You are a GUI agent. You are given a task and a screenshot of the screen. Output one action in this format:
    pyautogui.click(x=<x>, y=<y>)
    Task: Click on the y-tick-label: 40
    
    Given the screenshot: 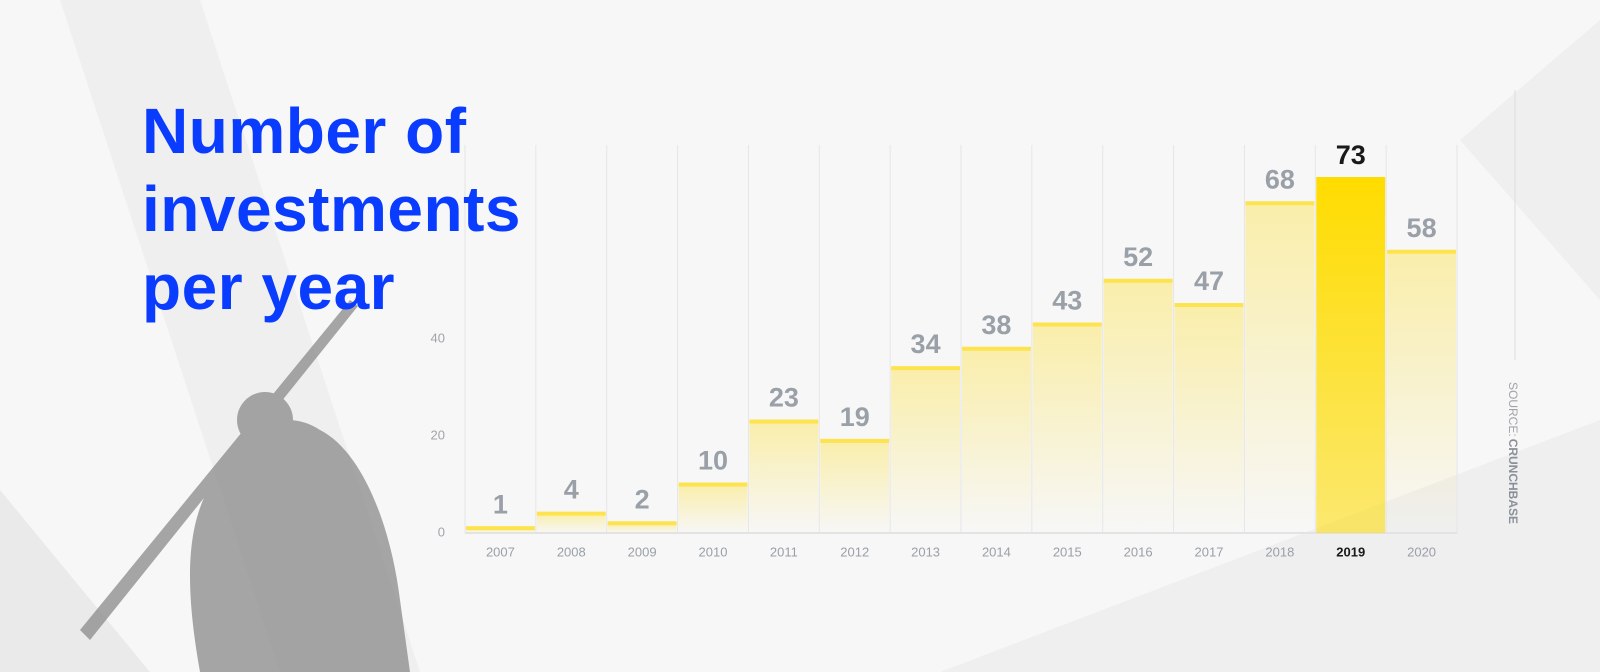 What is the action you would take?
    pyautogui.click(x=438, y=337)
    